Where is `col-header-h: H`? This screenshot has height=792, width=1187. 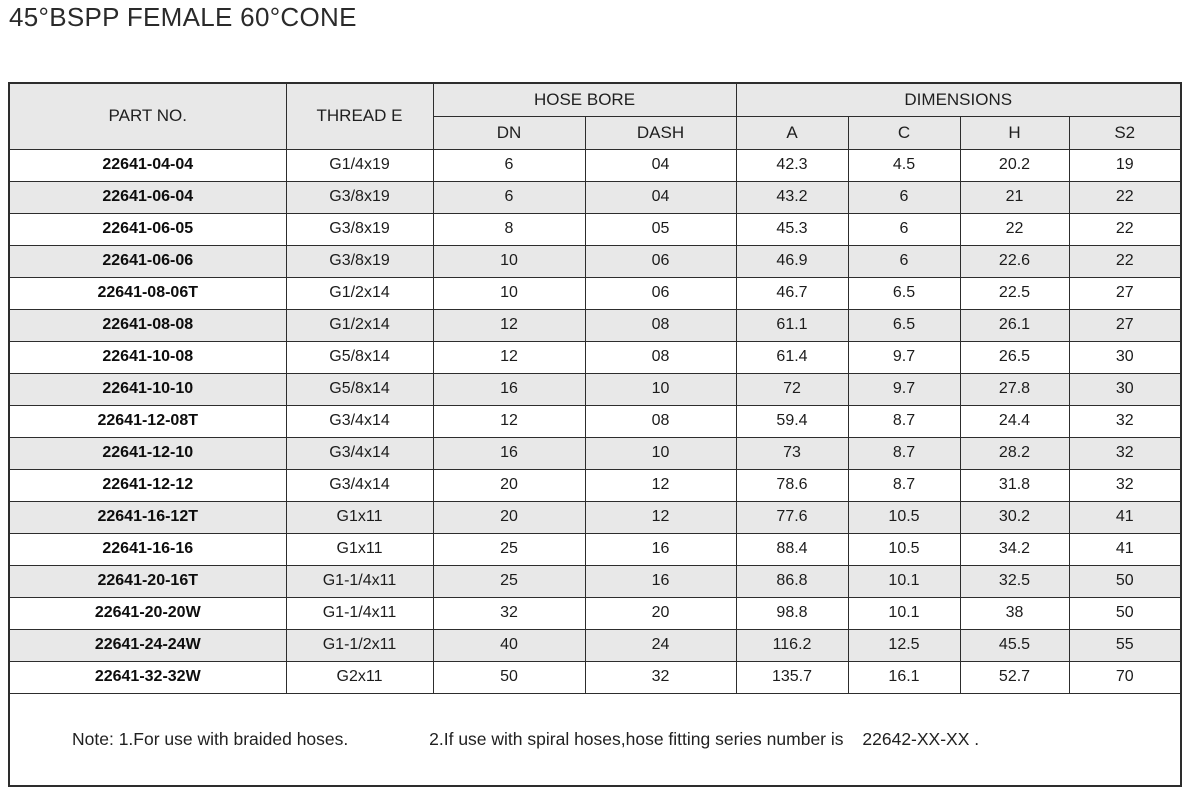
col-header-h: H is located at coordinates (1014, 132).